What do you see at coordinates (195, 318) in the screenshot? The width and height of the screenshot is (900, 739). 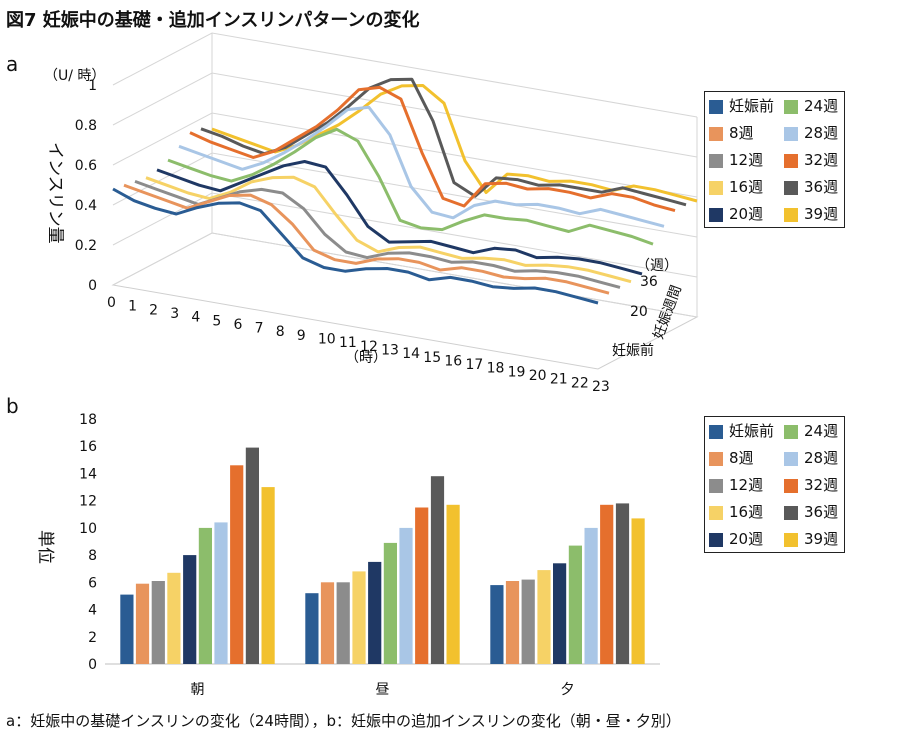 I see `x-tick-label: 4` at bounding box center [195, 318].